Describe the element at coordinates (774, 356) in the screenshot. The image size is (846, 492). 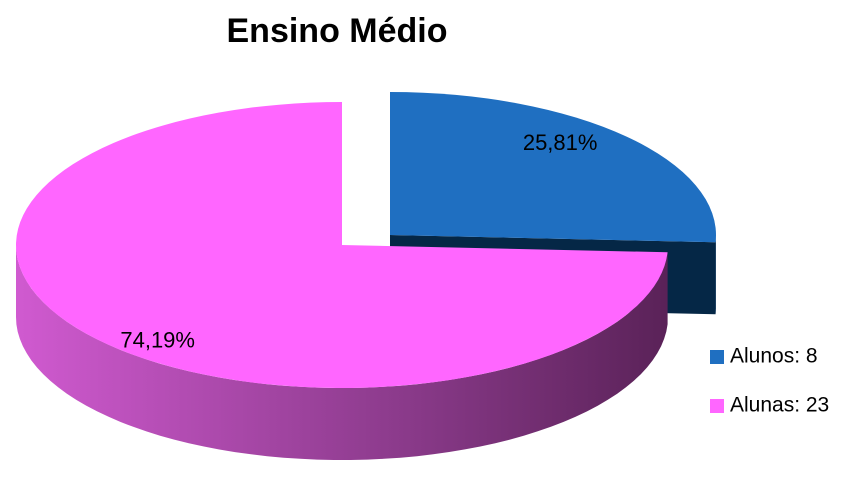
I see `legend-label: Alunos: 8` at that location.